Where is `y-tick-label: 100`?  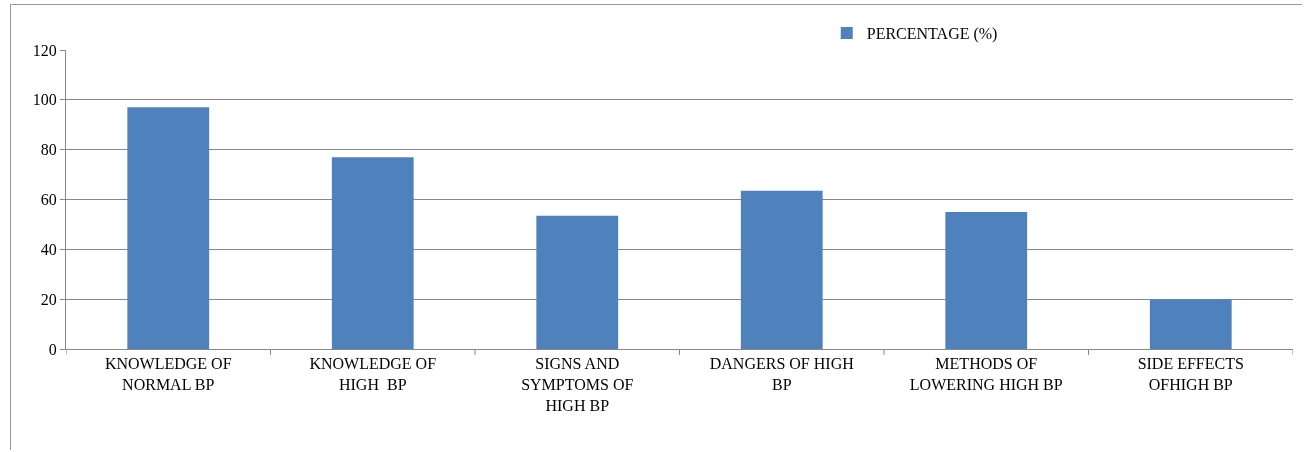 y-tick-label: 100 is located at coordinates (44, 100).